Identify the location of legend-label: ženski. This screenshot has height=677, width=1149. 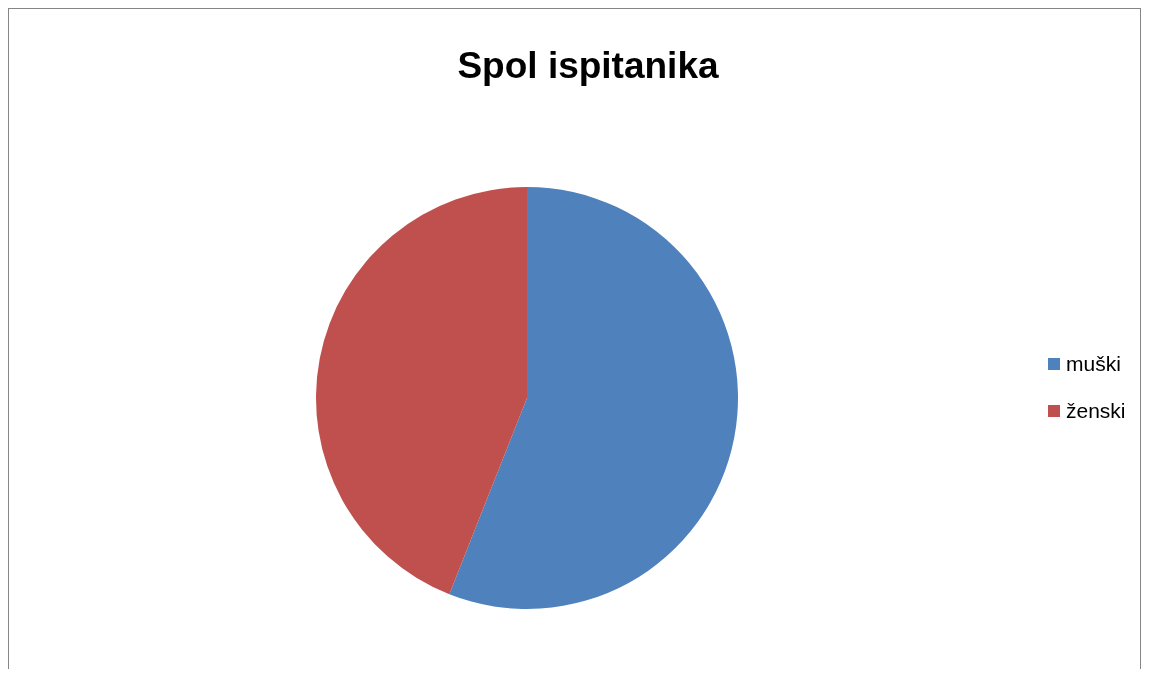
(1096, 411).